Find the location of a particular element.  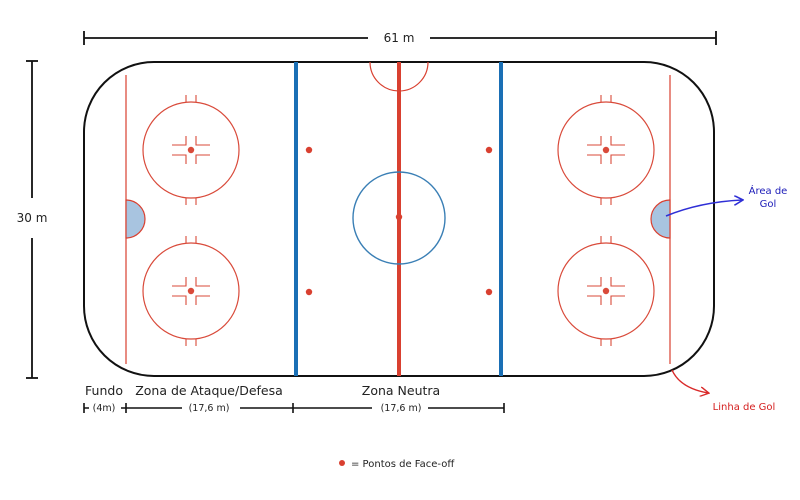

area-gol-arrow is located at coordinates (703, 208).